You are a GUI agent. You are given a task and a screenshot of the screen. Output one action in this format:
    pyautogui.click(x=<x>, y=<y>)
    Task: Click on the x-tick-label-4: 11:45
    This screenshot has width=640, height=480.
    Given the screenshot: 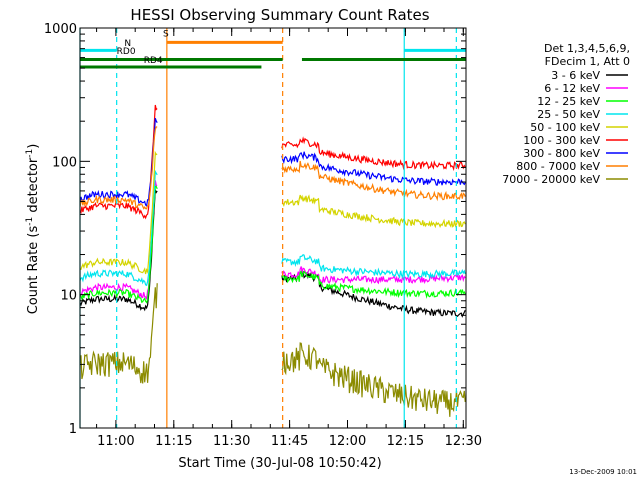 What is the action you would take?
    pyautogui.click(x=289, y=441)
    